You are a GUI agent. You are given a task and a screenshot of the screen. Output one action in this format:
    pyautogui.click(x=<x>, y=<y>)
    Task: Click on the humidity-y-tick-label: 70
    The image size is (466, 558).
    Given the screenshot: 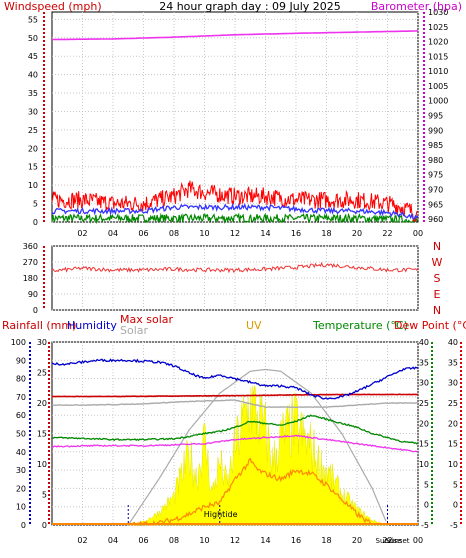 What is the action you would take?
    pyautogui.click(x=21, y=397)
    